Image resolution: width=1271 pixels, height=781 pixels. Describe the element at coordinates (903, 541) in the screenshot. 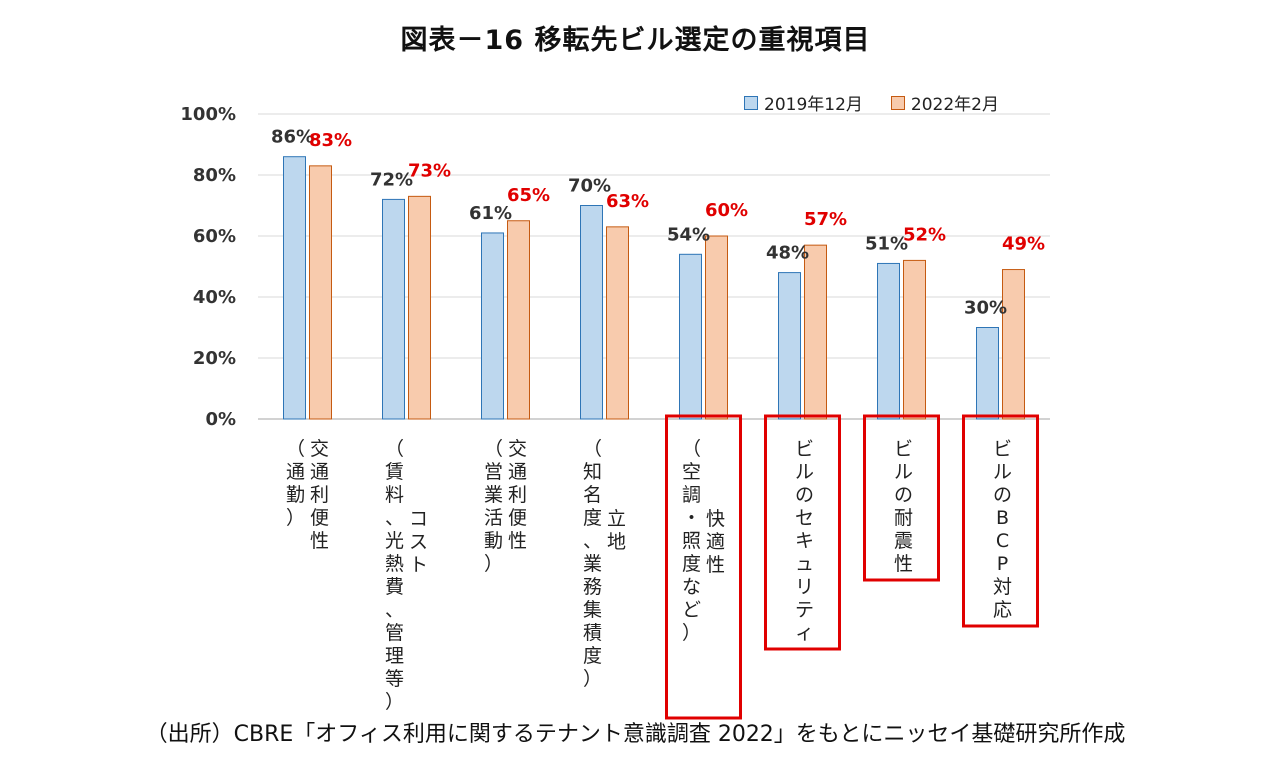

I see `category-label-char: 震` at that location.